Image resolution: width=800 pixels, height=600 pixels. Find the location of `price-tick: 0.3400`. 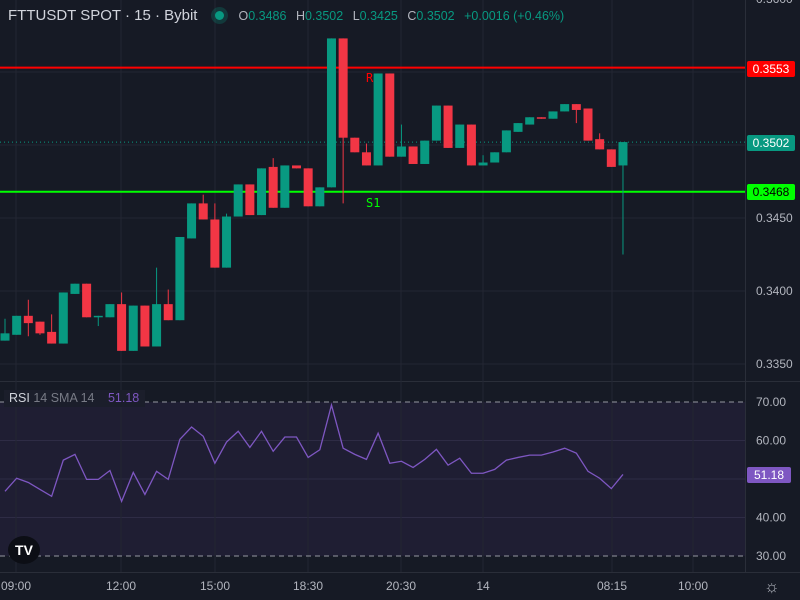

price-tick: 0.3400 is located at coordinates (774, 291).